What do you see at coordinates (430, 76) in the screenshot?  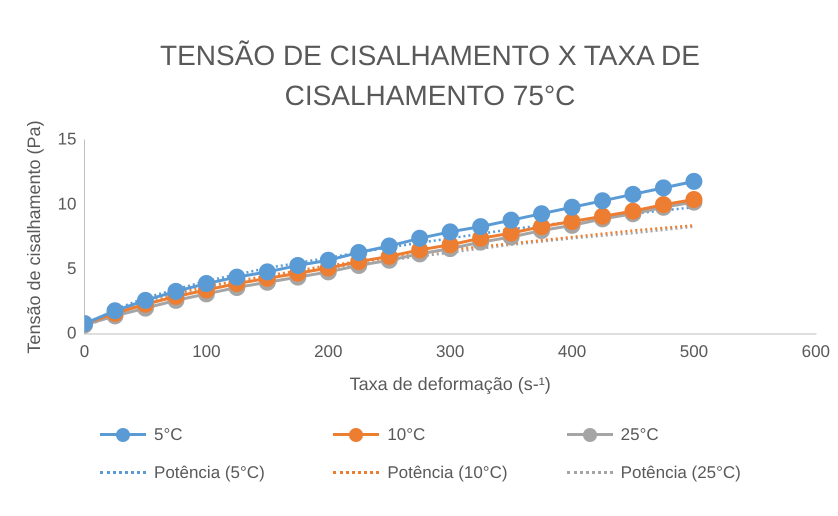 I see `chart-title: TENSÃO DE CISALHAMENTO X TAXA DE CISALHAMENTO 75°C` at bounding box center [430, 76].